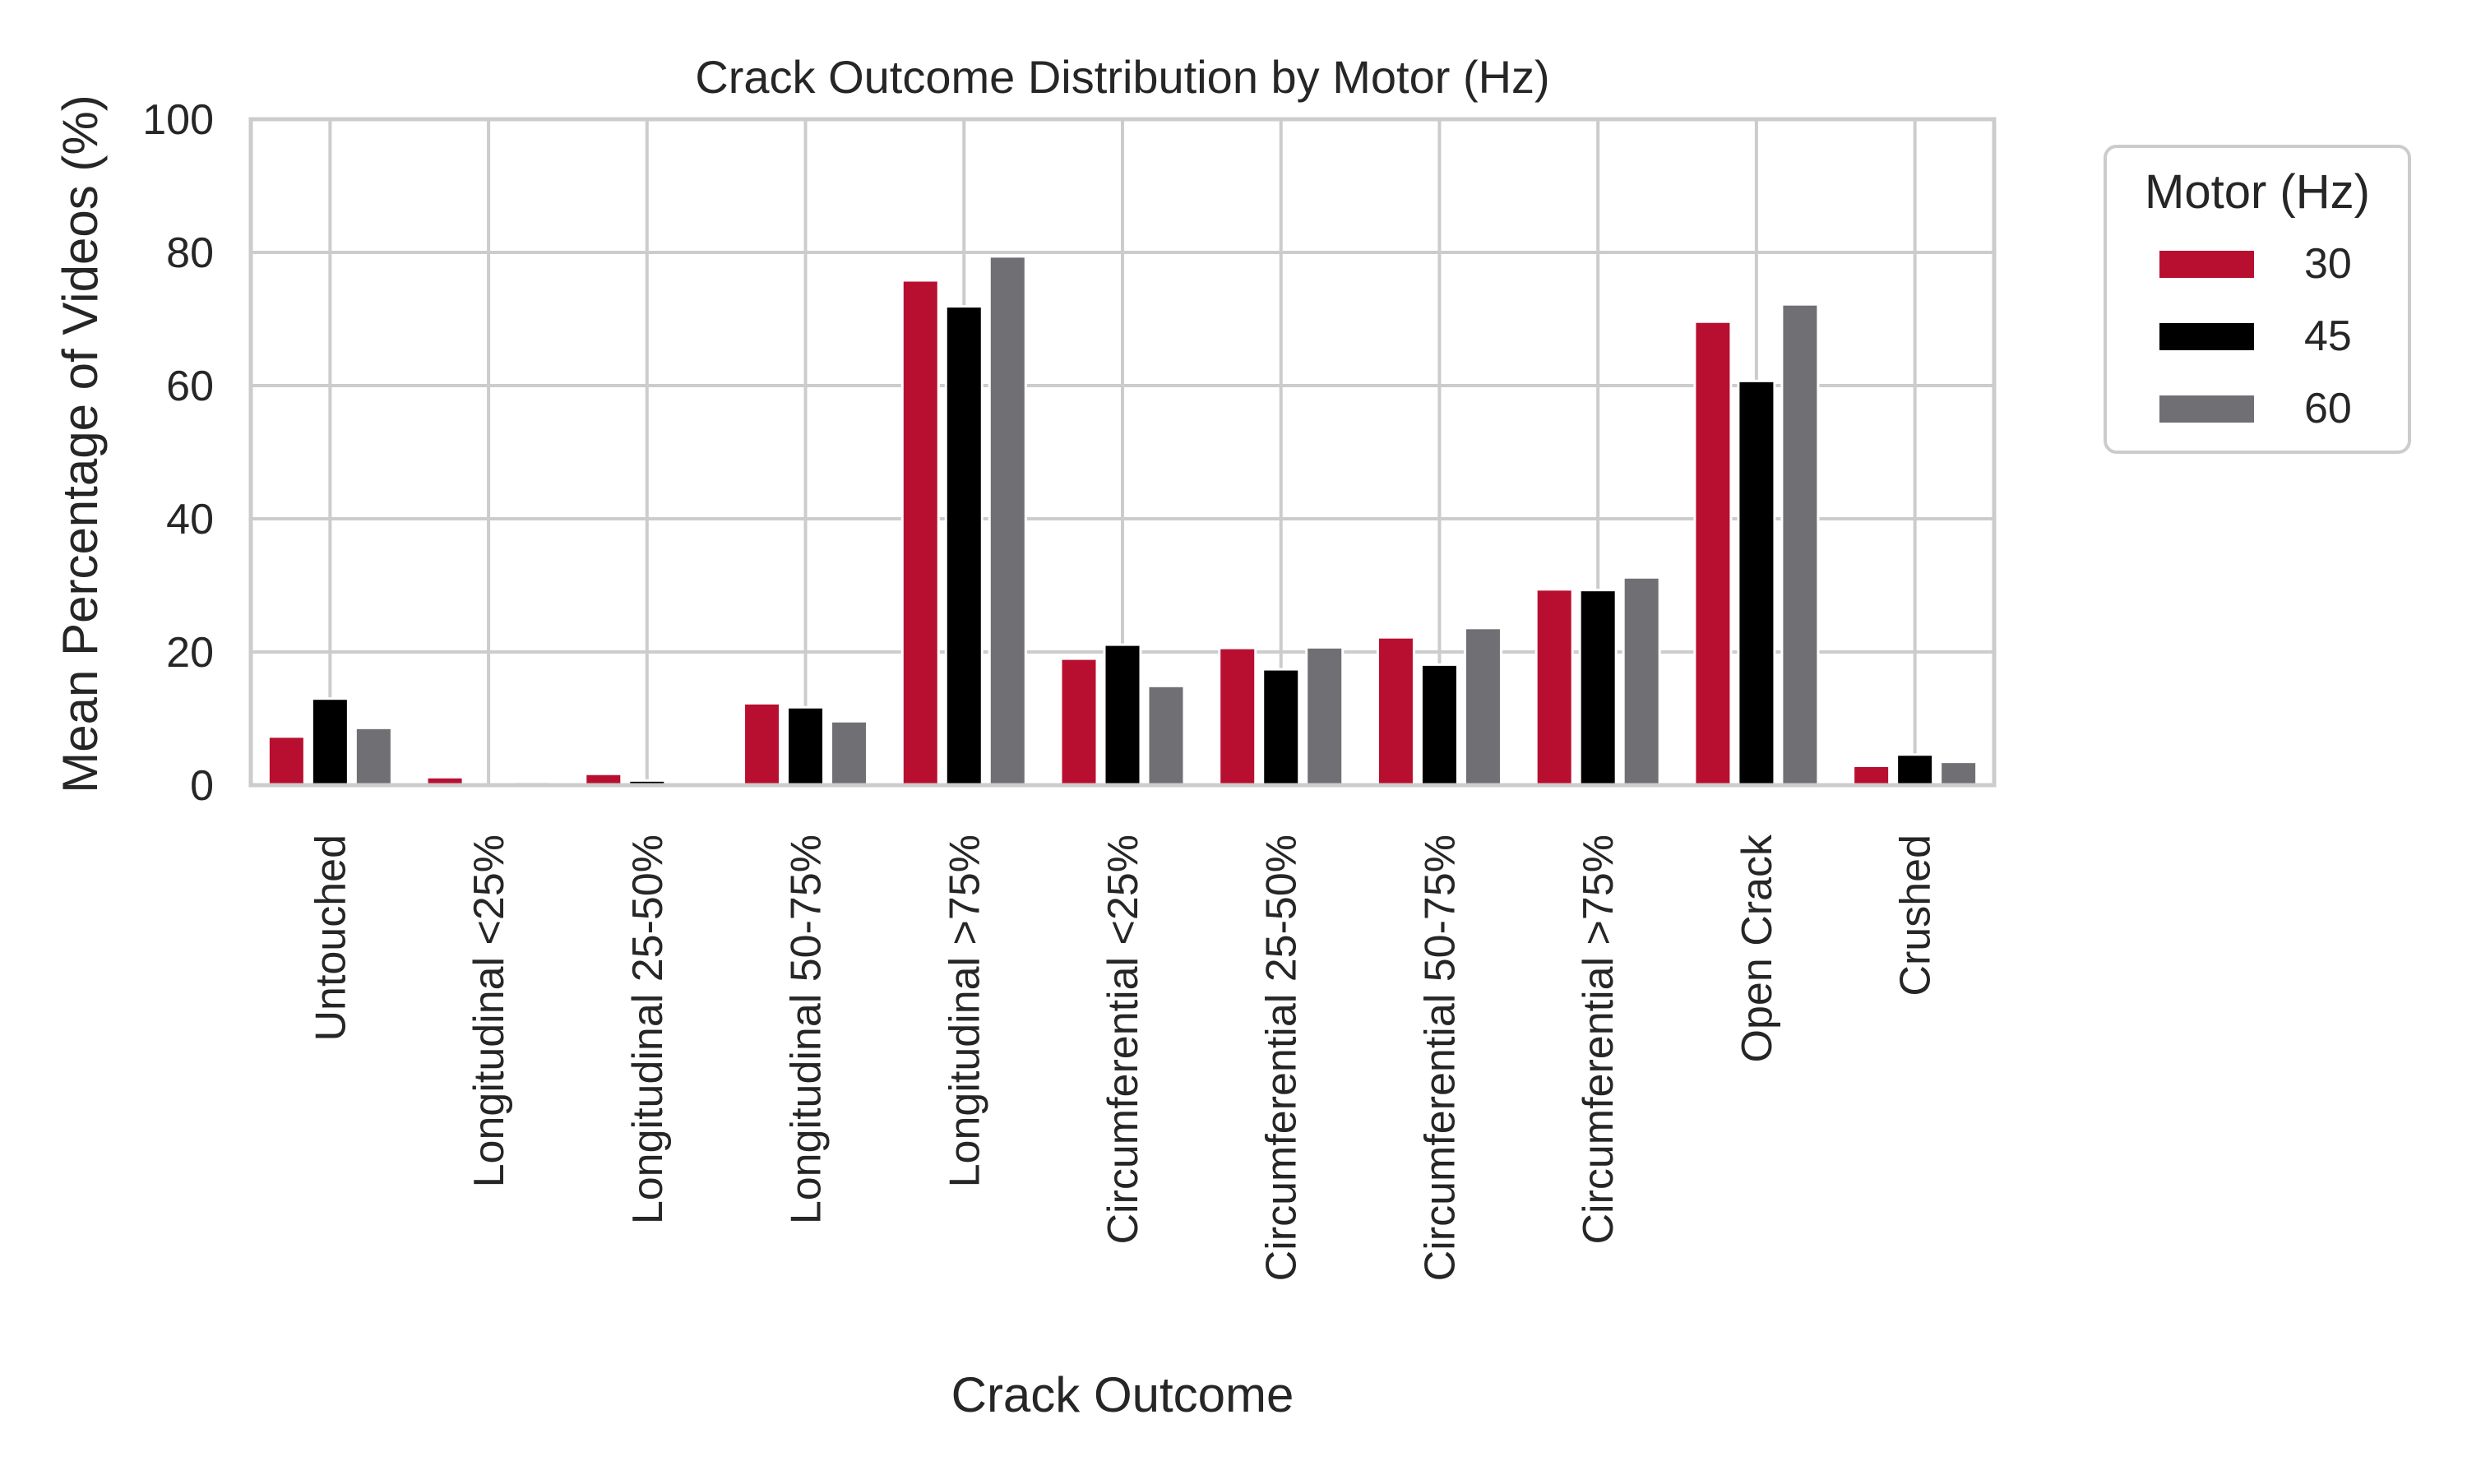  Describe the element at coordinates (1122, 77) in the screenshot. I see `chart-title: Crack Outcome Distribution by Motor (Hz)` at that location.